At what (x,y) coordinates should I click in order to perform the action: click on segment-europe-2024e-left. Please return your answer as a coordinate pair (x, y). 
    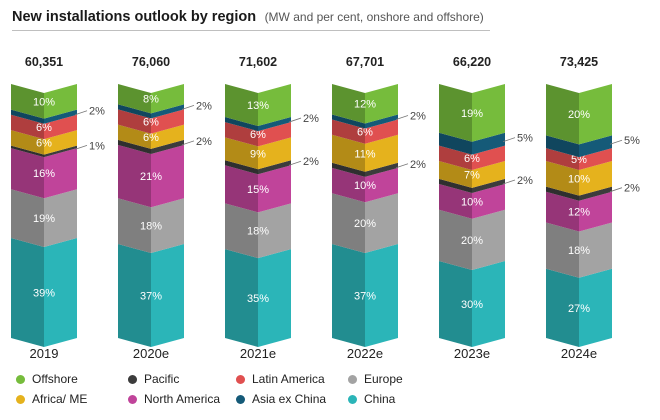
    Looking at the image, I should click on (562, 250).